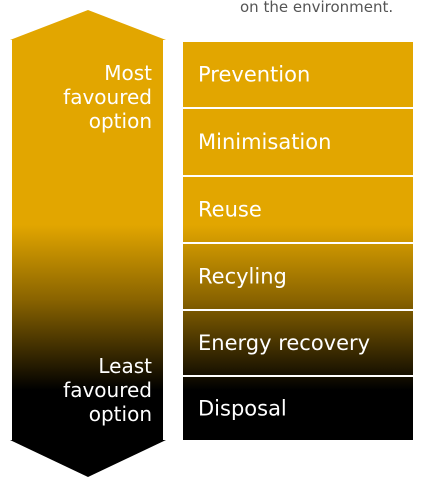  Describe the element at coordinates (125, 366) in the screenshot. I see `arrow-label: Least` at that location.